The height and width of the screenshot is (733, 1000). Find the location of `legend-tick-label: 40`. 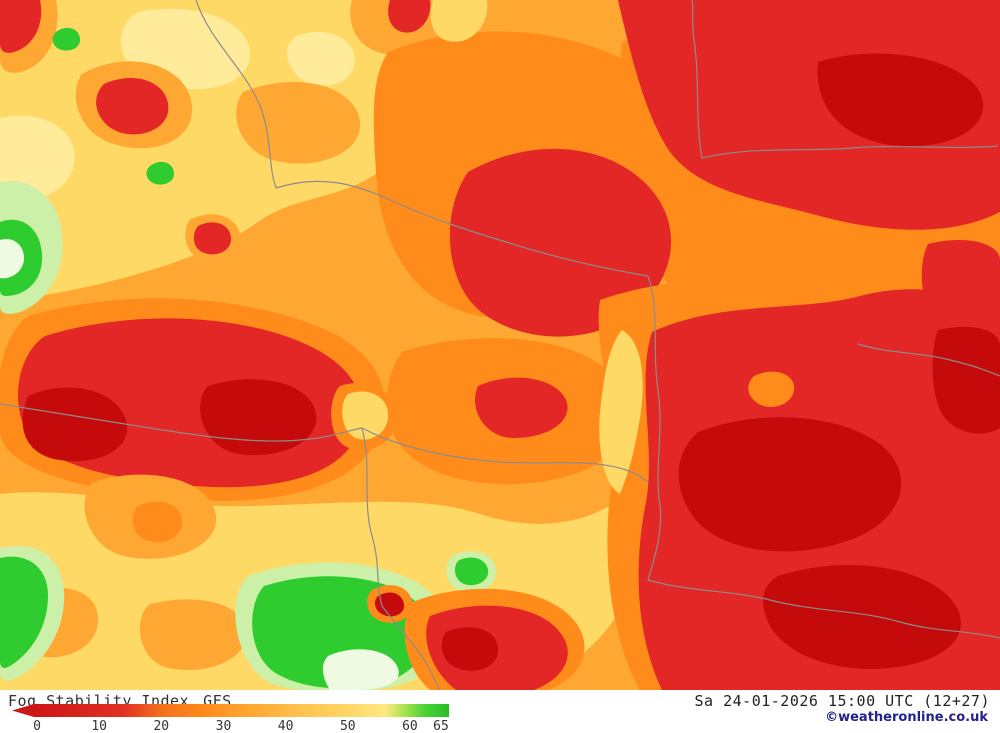

legend-tick-label: 40 is located at coordinates (286, 726).